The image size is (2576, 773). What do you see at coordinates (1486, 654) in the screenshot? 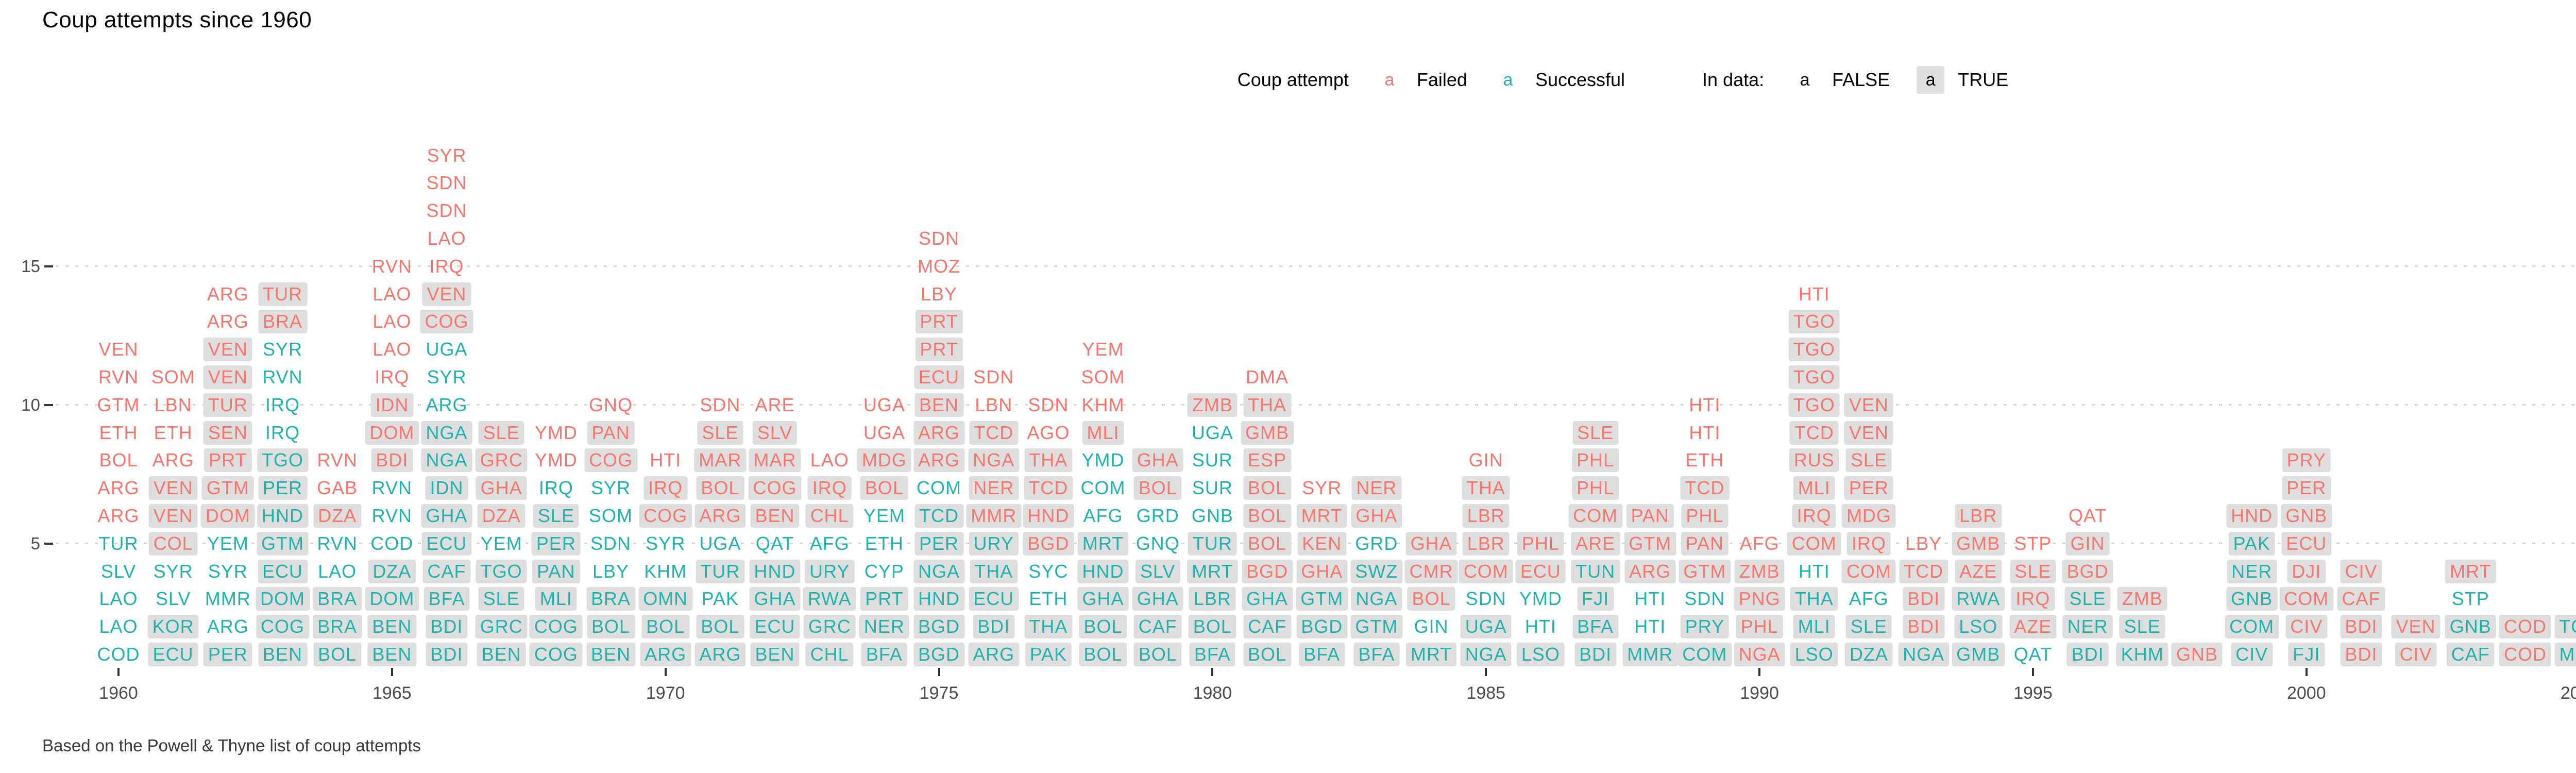
I see `coup-label-1985-1-NGA: NGA` at bounding box center [1486, 654].